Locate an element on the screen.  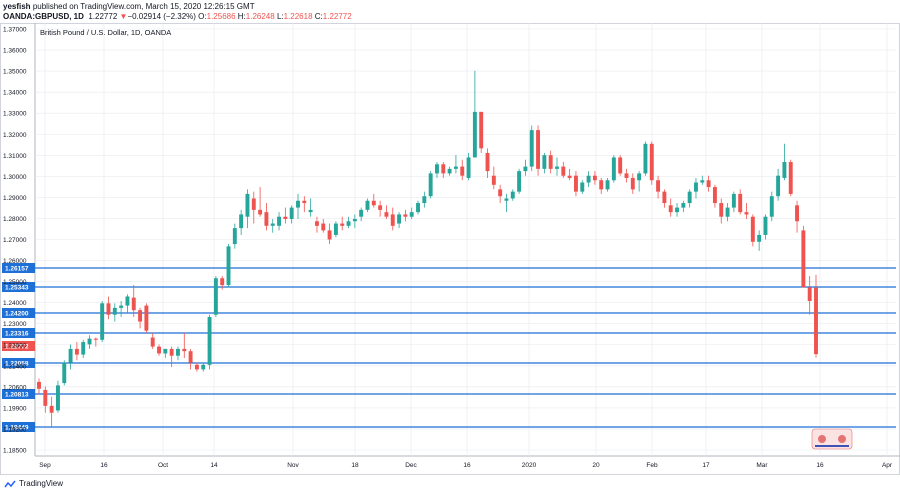
x-tick-label: 17 is located at coordinates (706, 465).